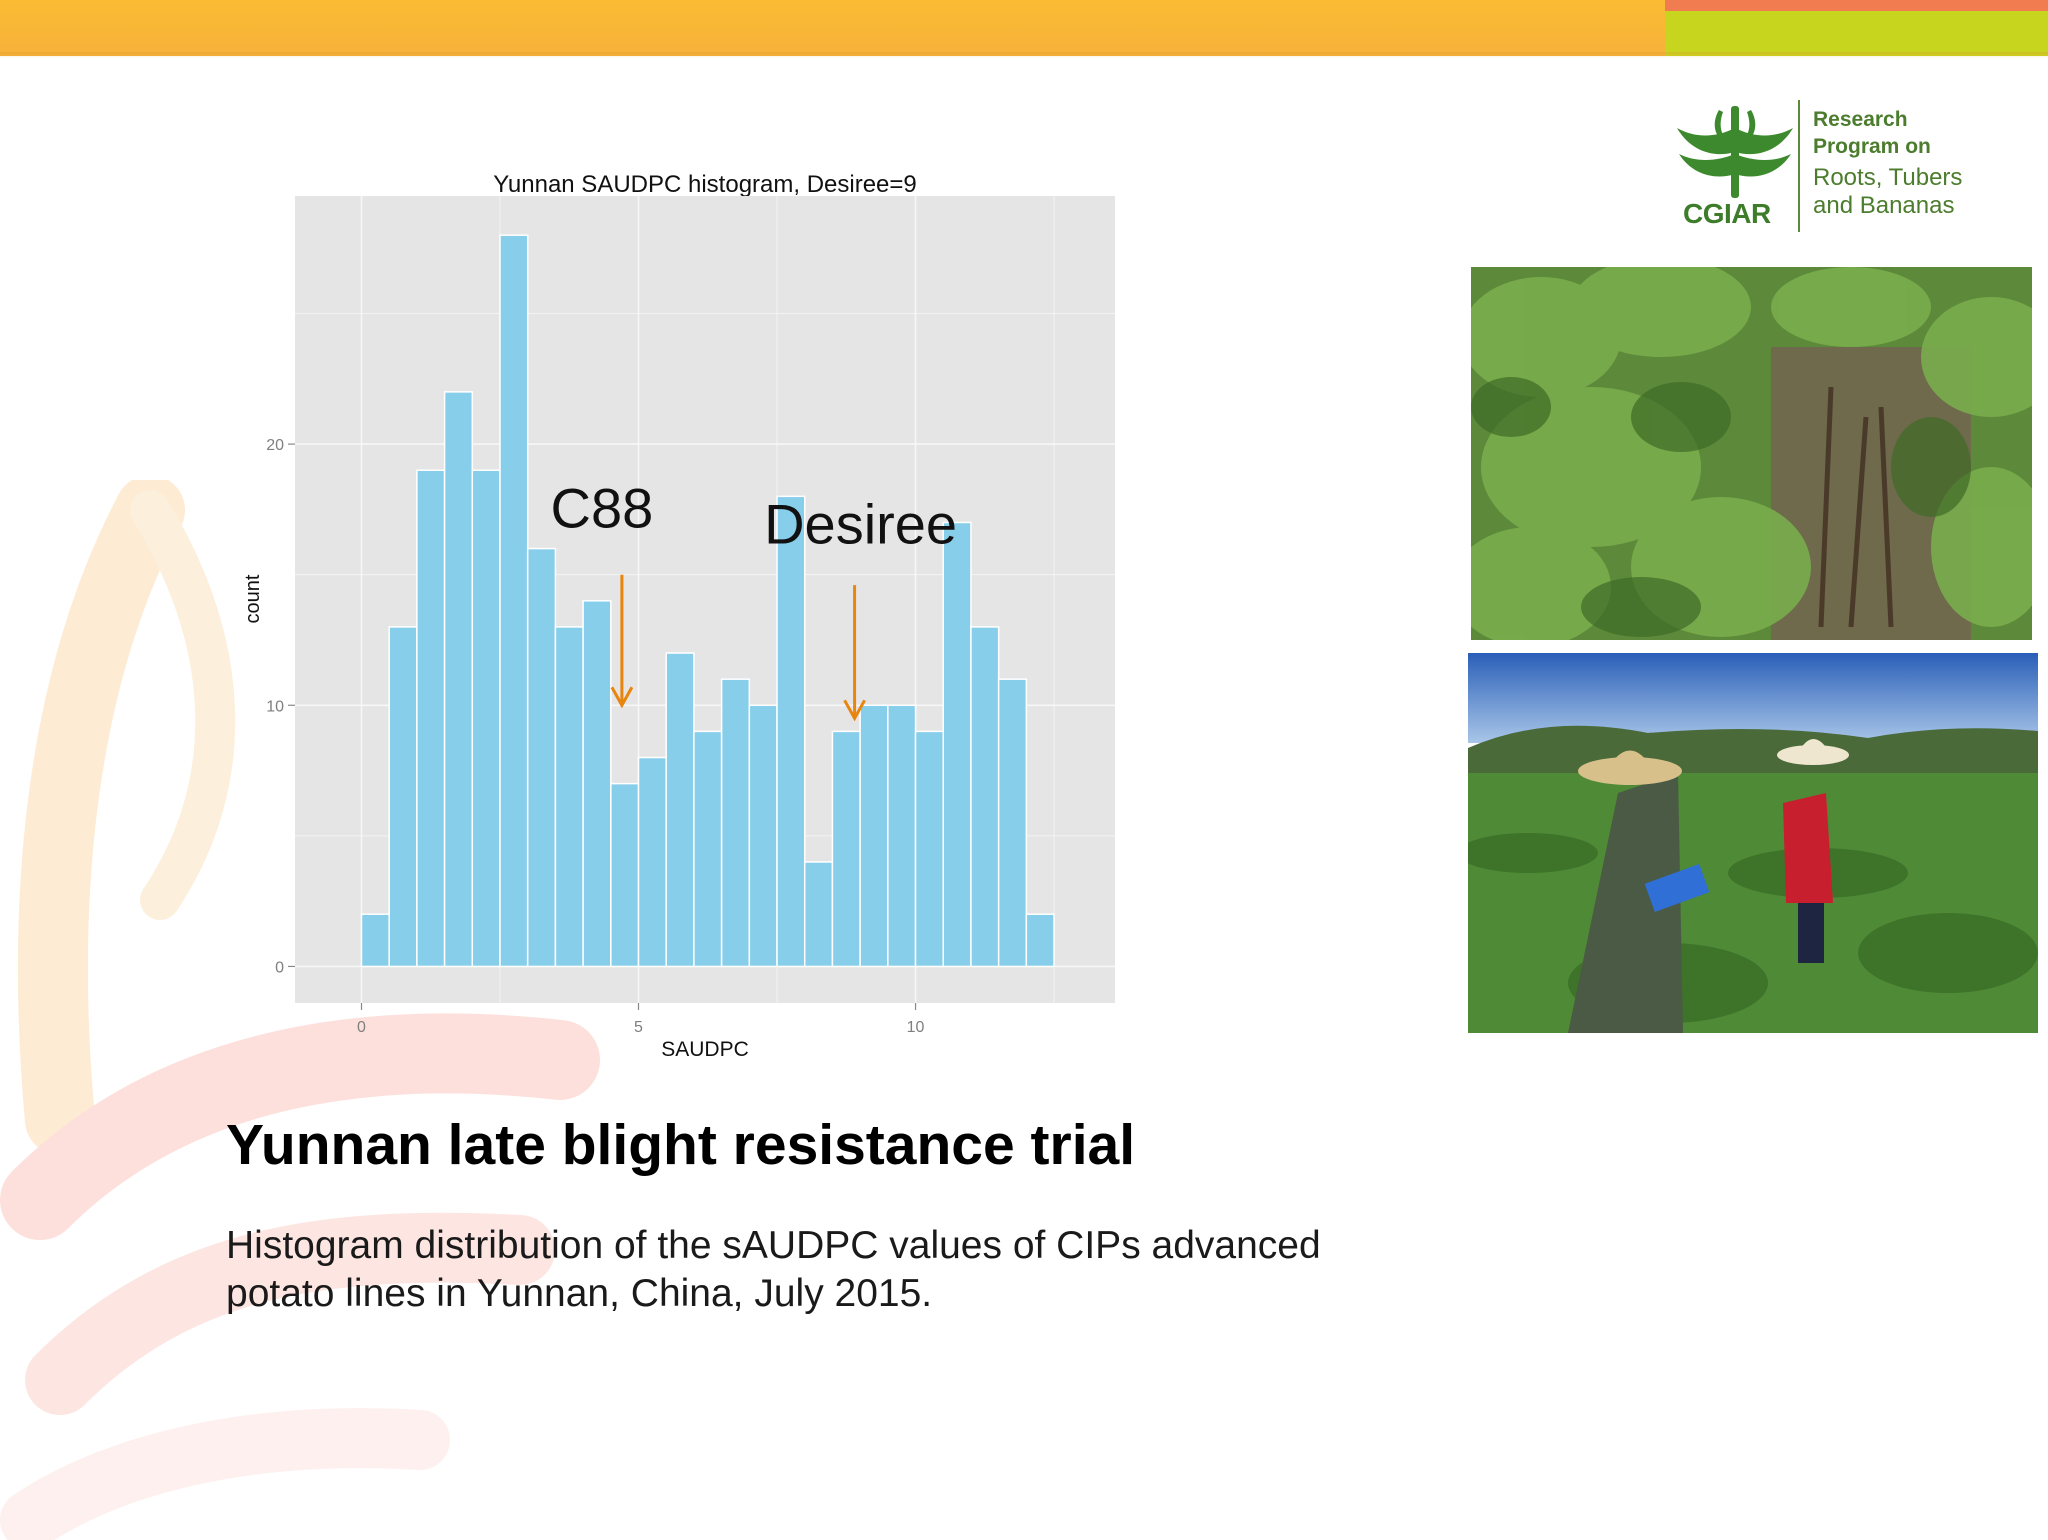  Describe the element at coordinates (705, 1049) in the screenshot. I see `x-axis-label: SAUDPC` at that location.